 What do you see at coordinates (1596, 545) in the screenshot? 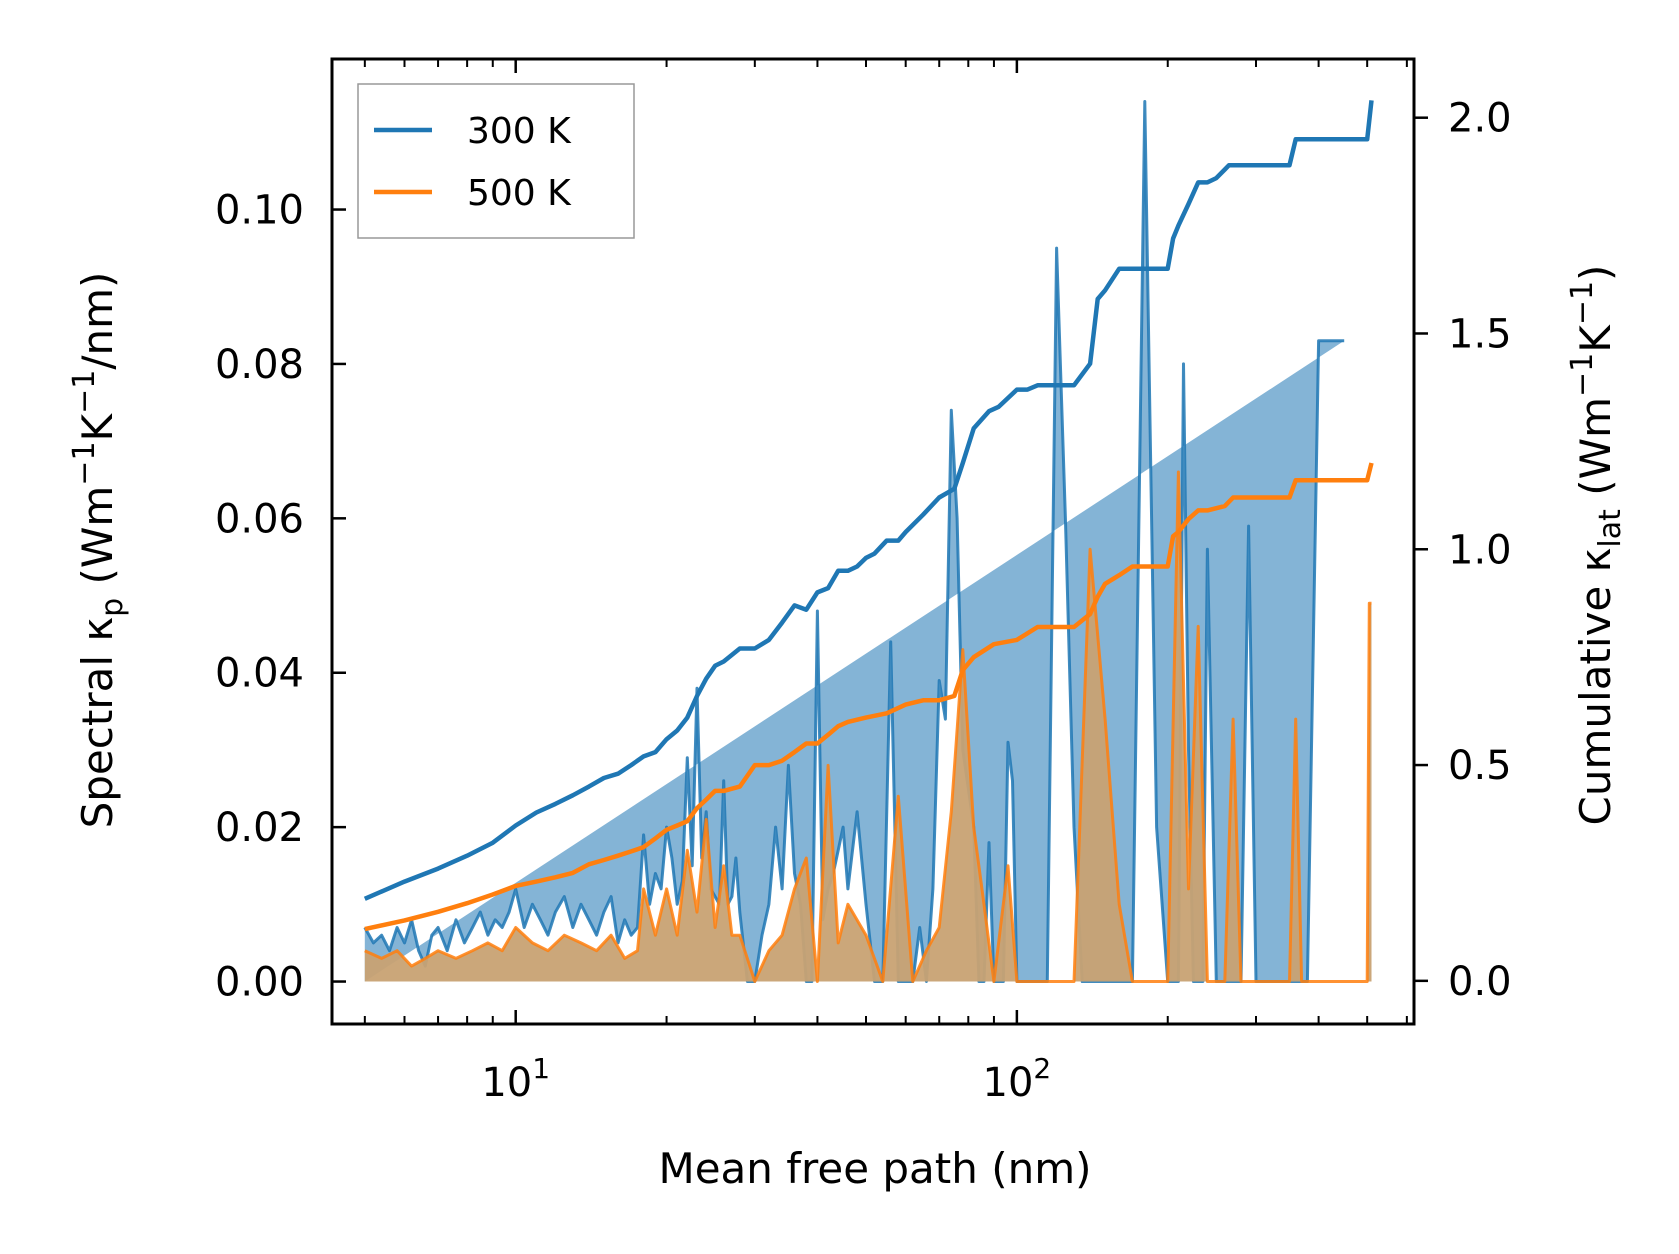
I see `right-y-axis-label: Cumulative κlat (Wm−1K−1)` at bounding box center [1596, 545].